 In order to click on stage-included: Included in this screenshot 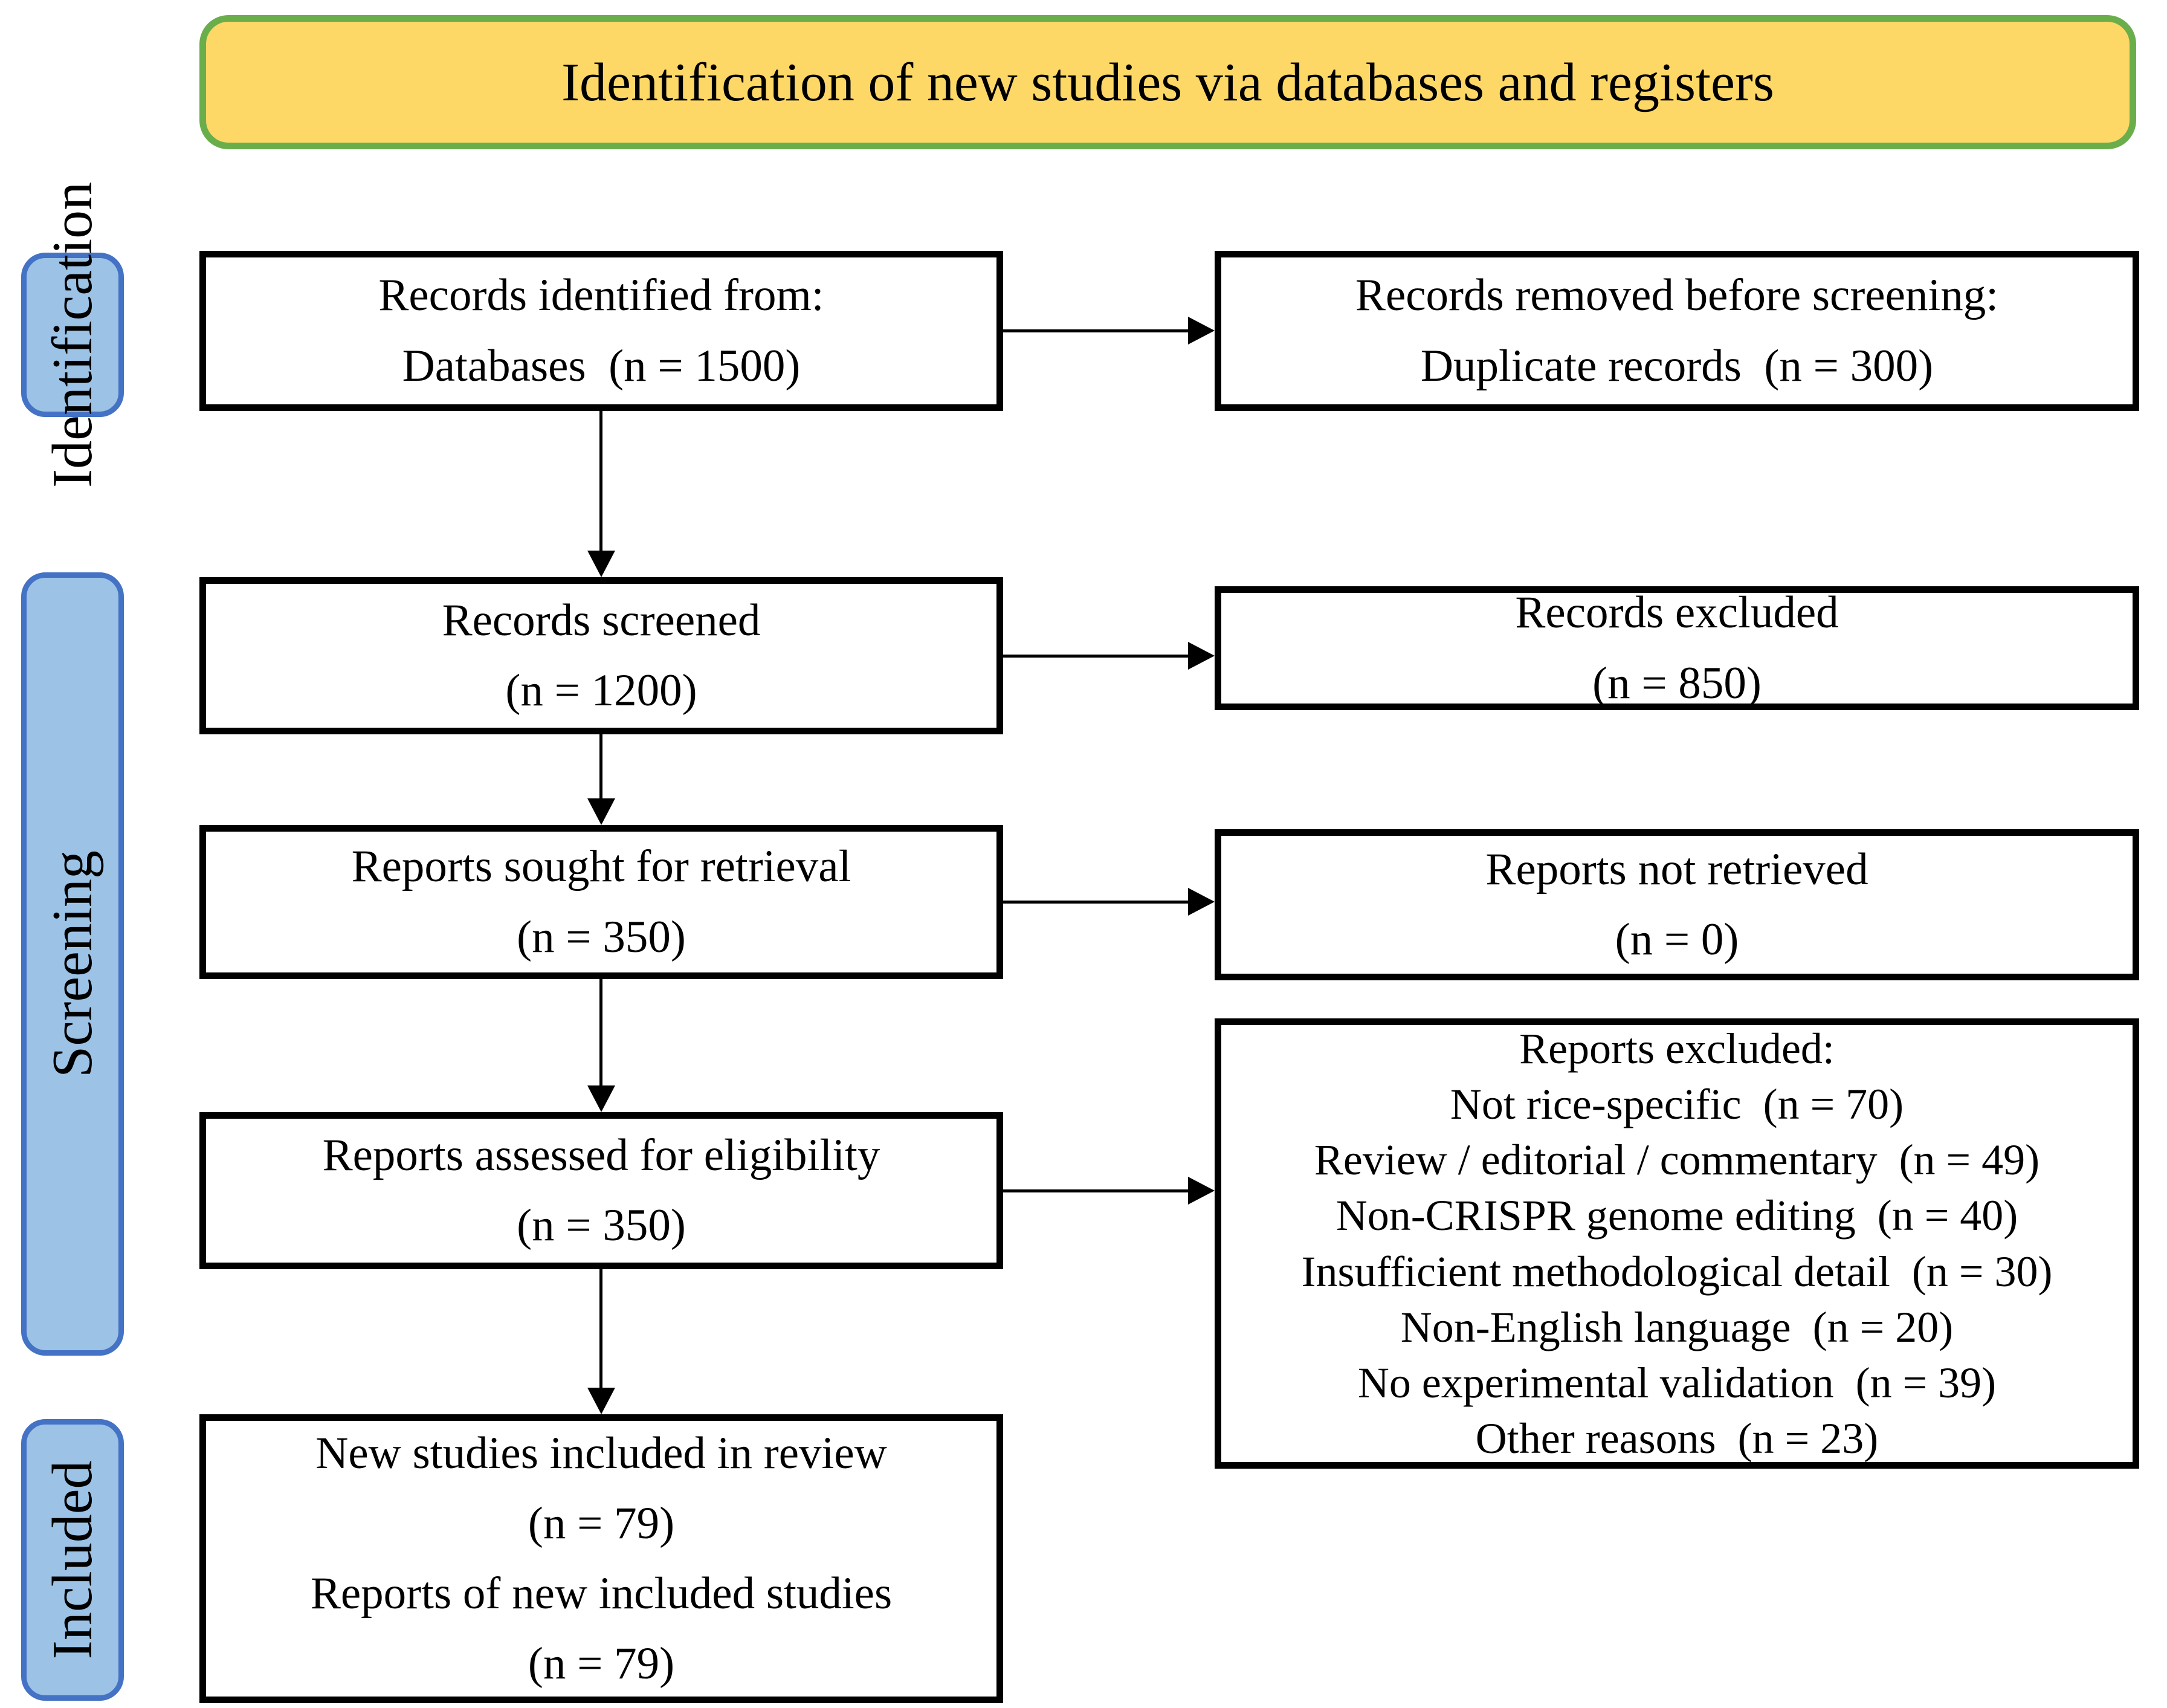, I will do `click(72, 1560)`.